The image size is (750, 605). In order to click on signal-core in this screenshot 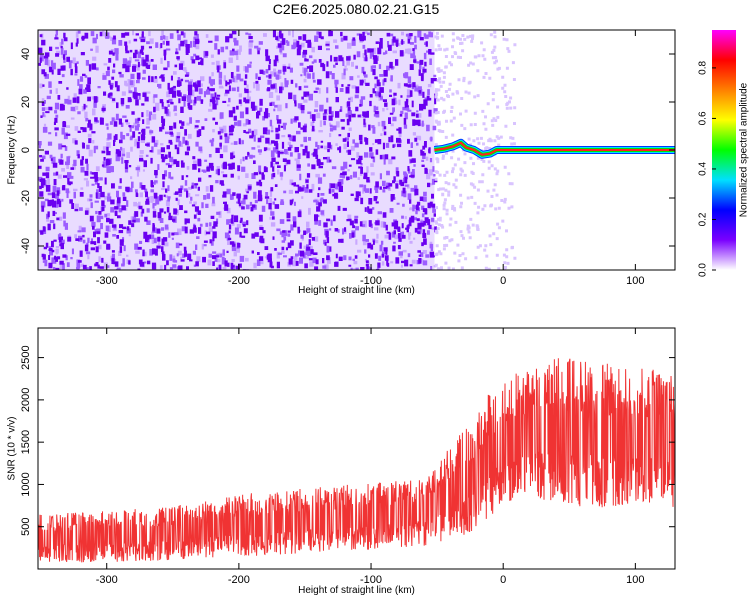, I will do `click(554, 148)`.